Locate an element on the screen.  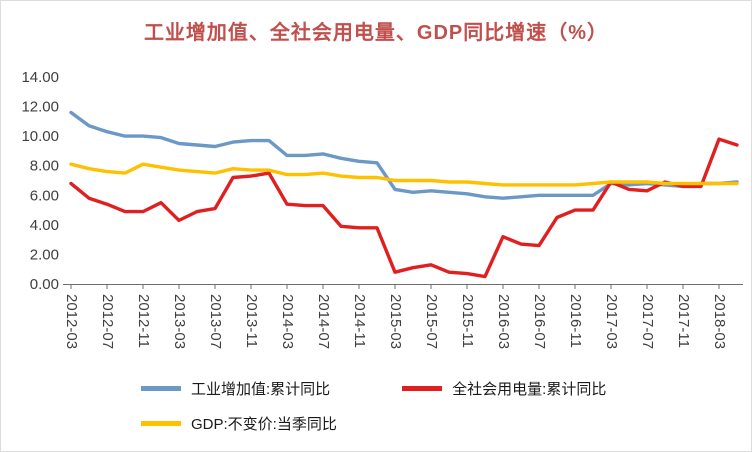
y-tick-label: 12.00 is located at coordinates (40, 107).